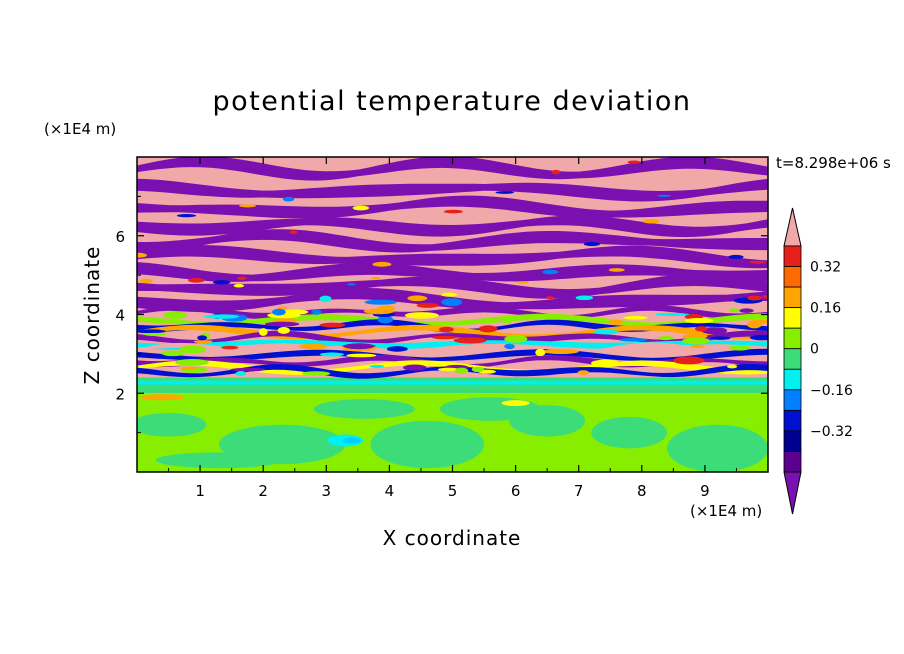  I want to click on colorbar-label: −0.32, so click(831, 432).